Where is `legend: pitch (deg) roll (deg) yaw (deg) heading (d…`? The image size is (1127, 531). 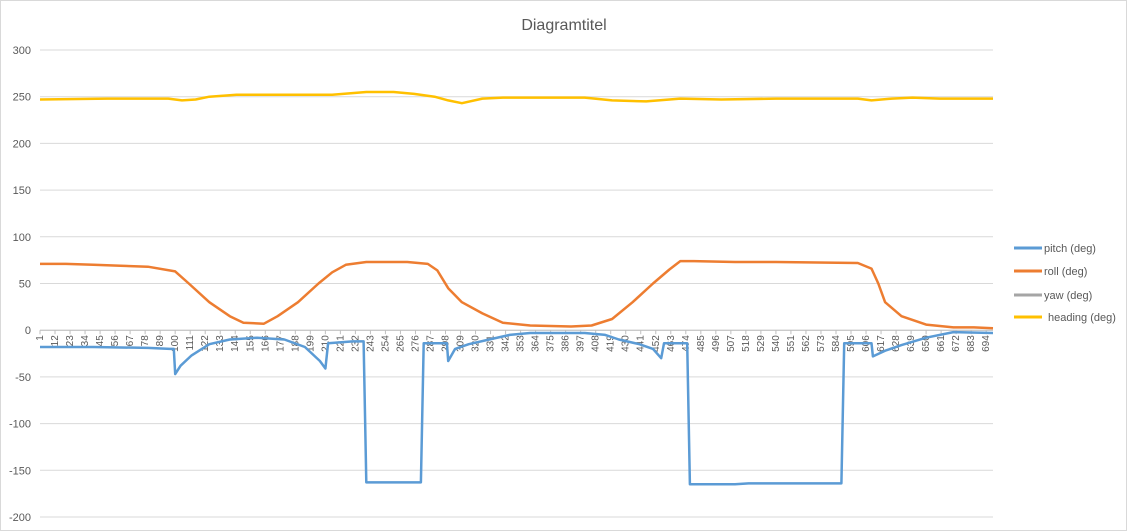 legend: pitch (deg) roll (deg) yaw (deg) heading (d… is located at coordinates (1065, 283).